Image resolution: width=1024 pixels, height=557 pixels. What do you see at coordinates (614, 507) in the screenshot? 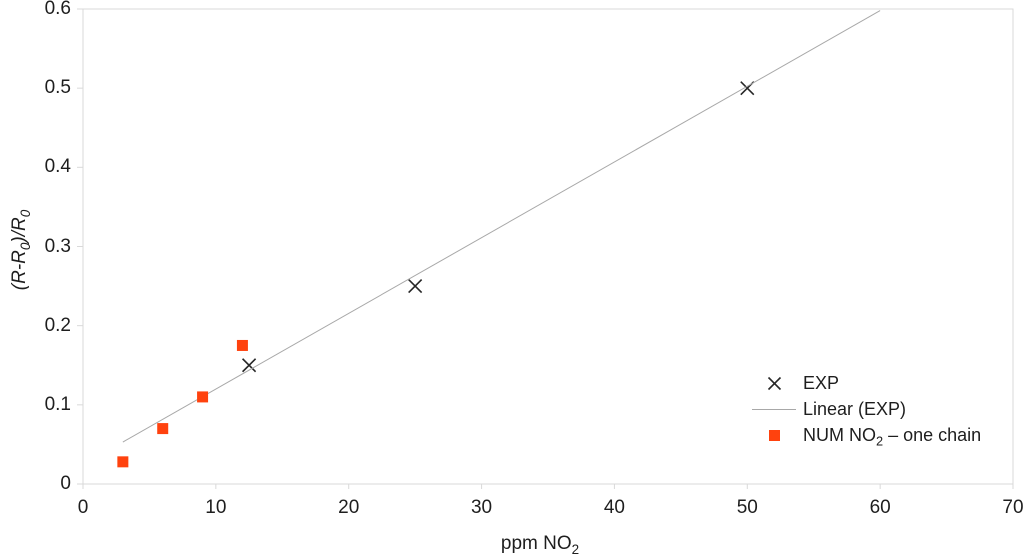
I see `x-tick-label: 40` at bounding box center [614, 507].